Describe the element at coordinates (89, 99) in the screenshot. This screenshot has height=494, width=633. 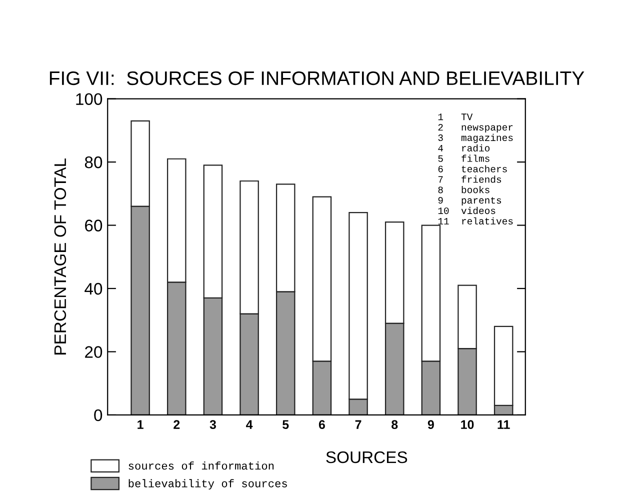
I see `y-tick-label: 100` at that location.